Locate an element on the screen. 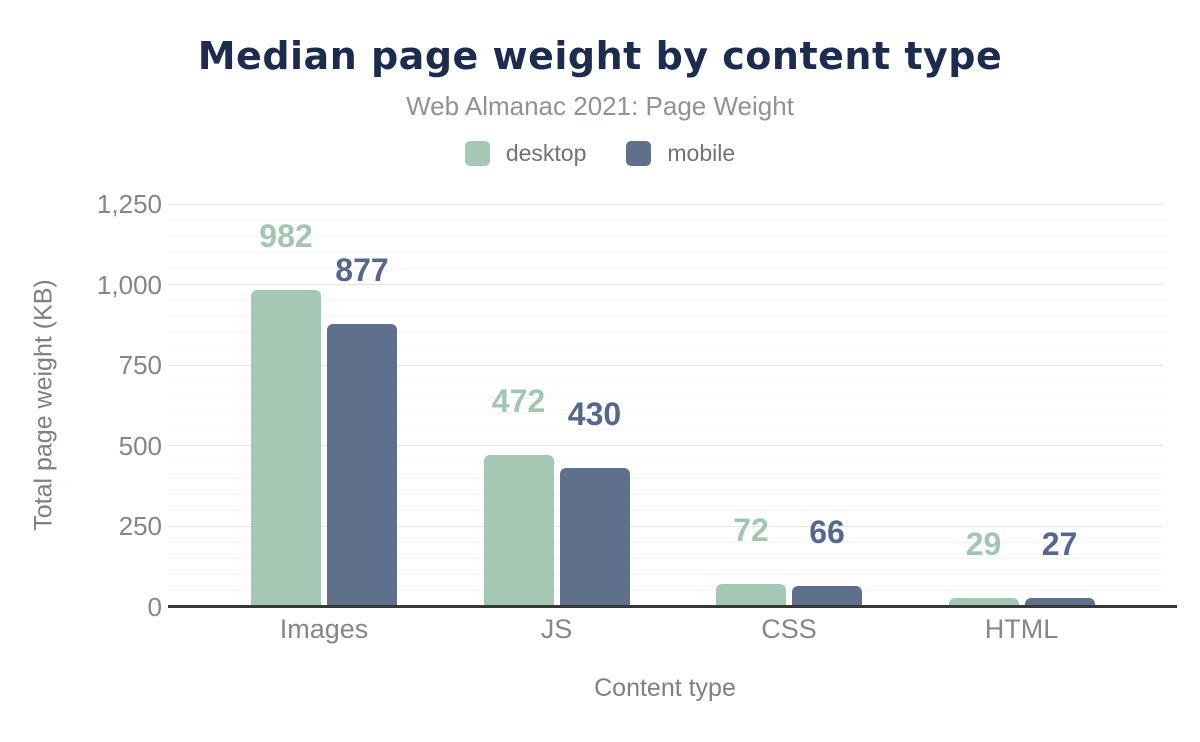 The height and width of the screenshot is (742, 1200). y-tick-label-750: 750 is located at coordinates (140, 365).